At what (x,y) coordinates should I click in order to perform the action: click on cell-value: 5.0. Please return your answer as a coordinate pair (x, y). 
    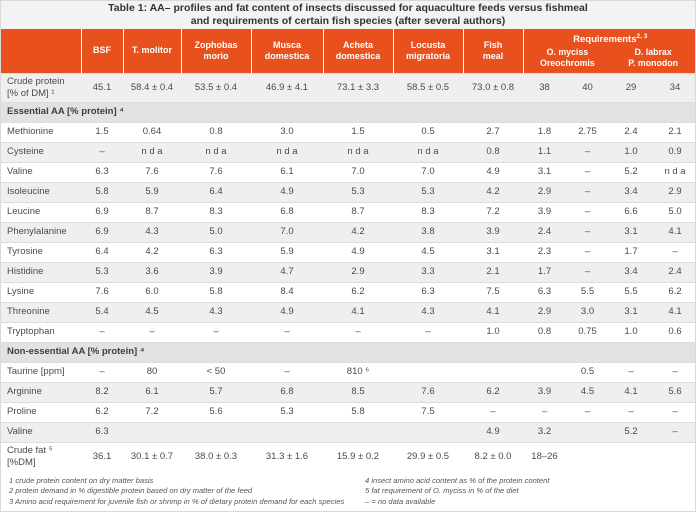
    Looking at the image, I should click on (216, 231).